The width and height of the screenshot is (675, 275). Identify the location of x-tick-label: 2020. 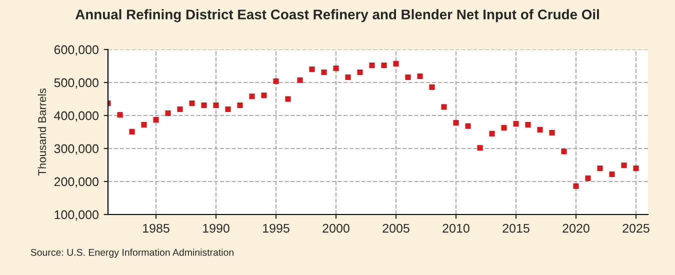
(576, 228).